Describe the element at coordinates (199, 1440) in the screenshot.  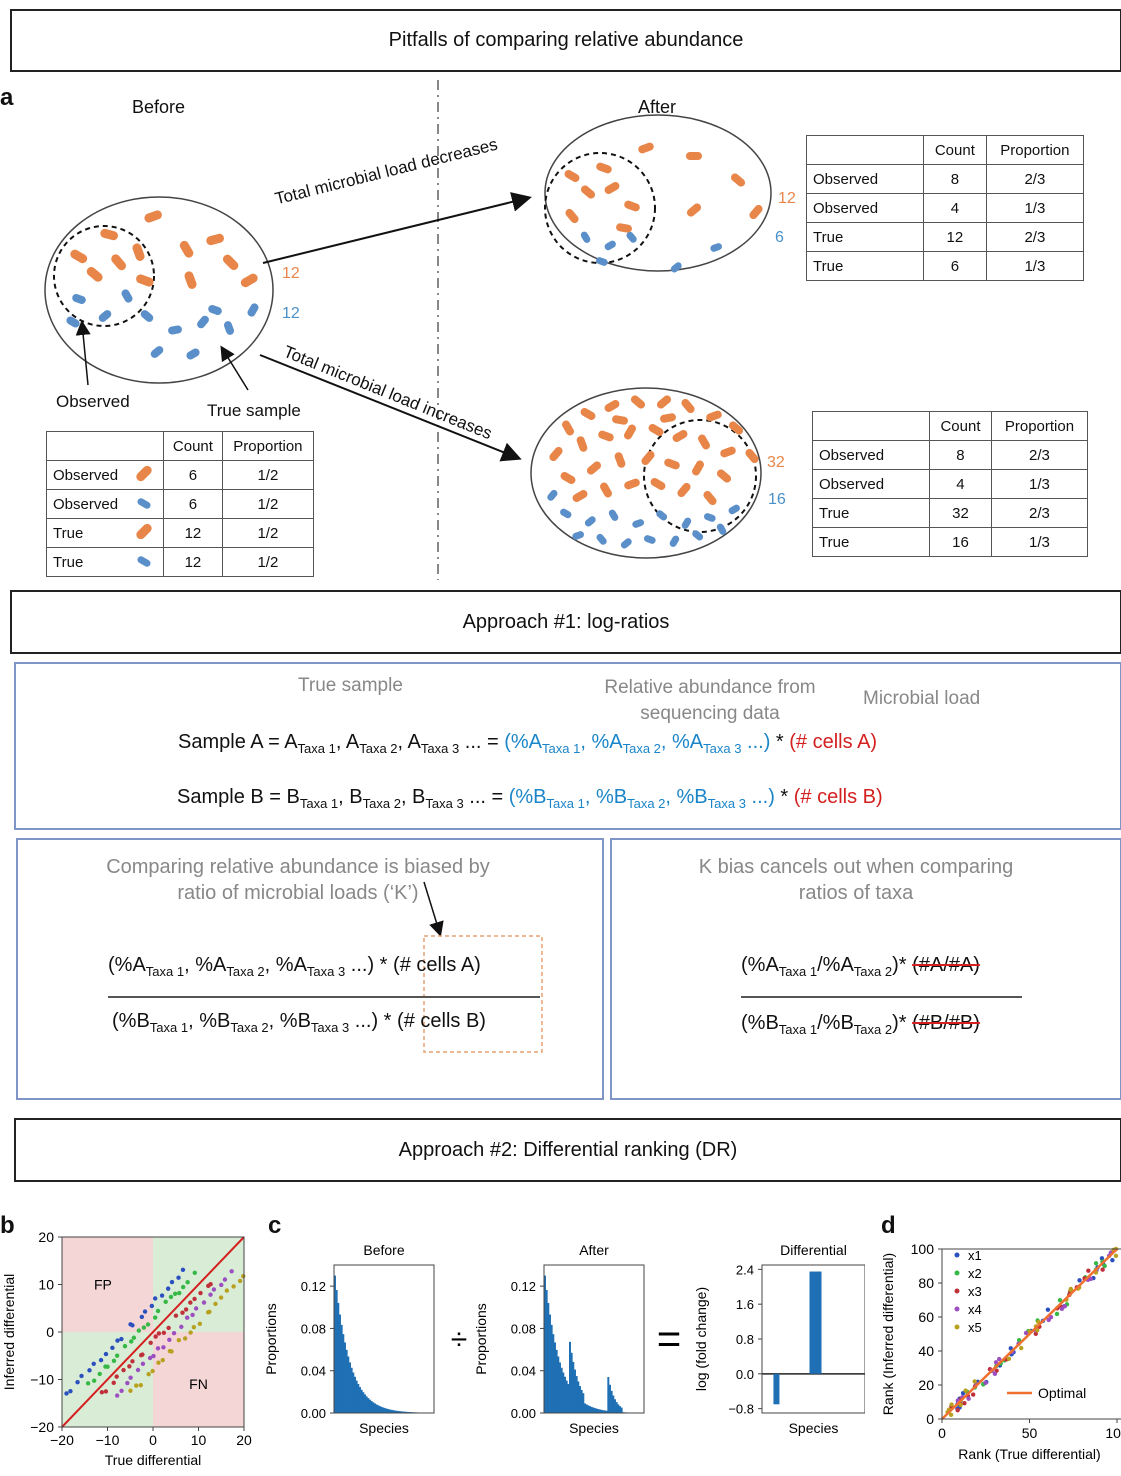
I see `x-tick-label: 10` at that location.